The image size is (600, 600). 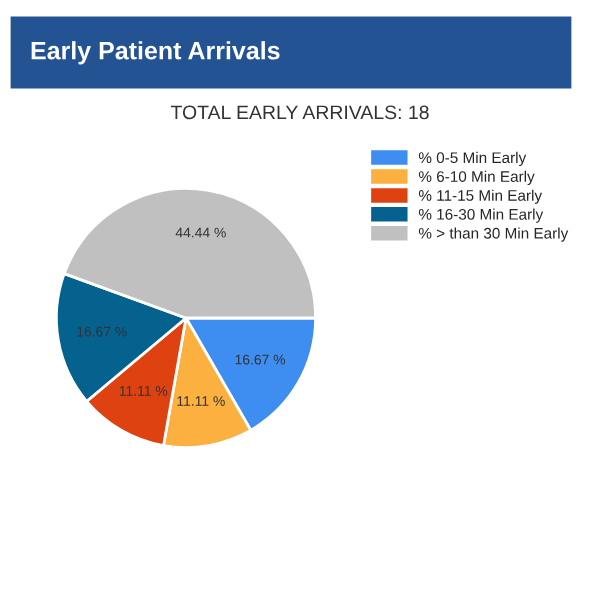 I want to click on chart-title: Early Patient Arrivals, so click(x=155, y=53).